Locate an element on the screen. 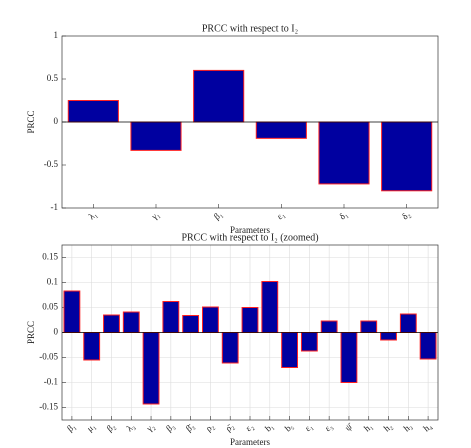 This screenshot has width=471, height=448. chart-title: PRCC with respect to I₂ is located at coordinates (250, 28).